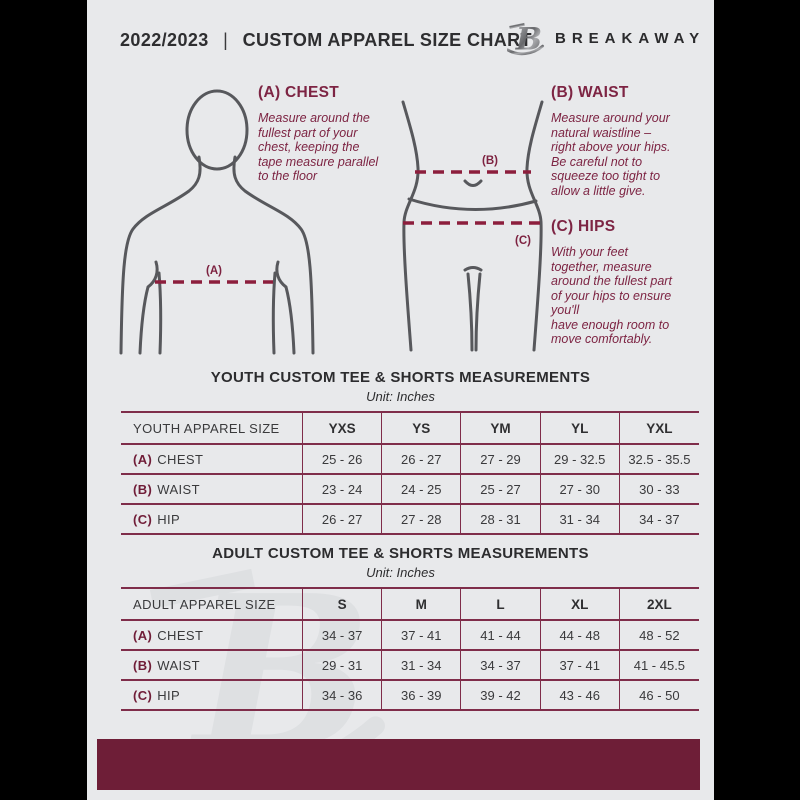 The height and width of the screenshot is (800, 800). I want to click on value-cell: 41 - 44, so click(501, 635).